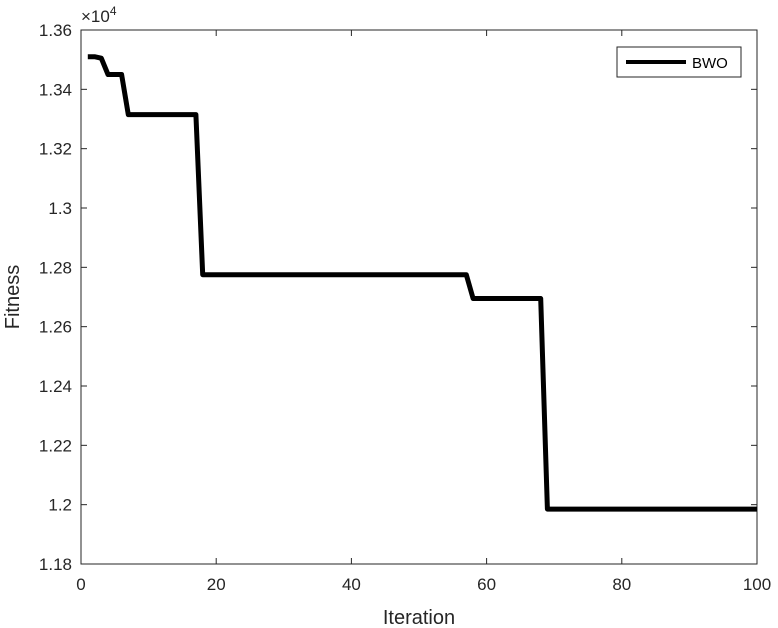 The image size is (778, 628). Describe the element at coordinates (757, 584) in the screenshot. I see `x-tick-label: 100` at that location.